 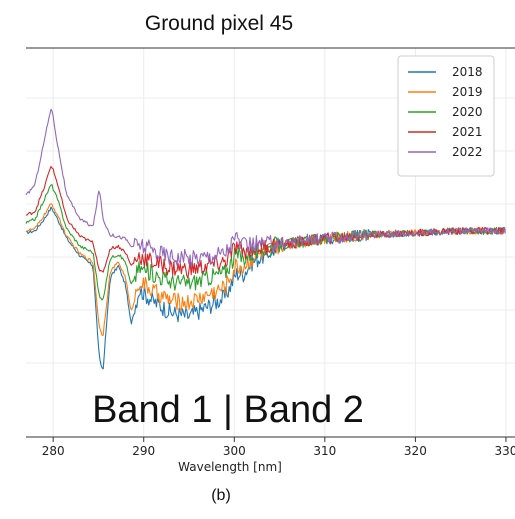 I want to click on legend-label-2022: 2022, so click(x=467, y=152).